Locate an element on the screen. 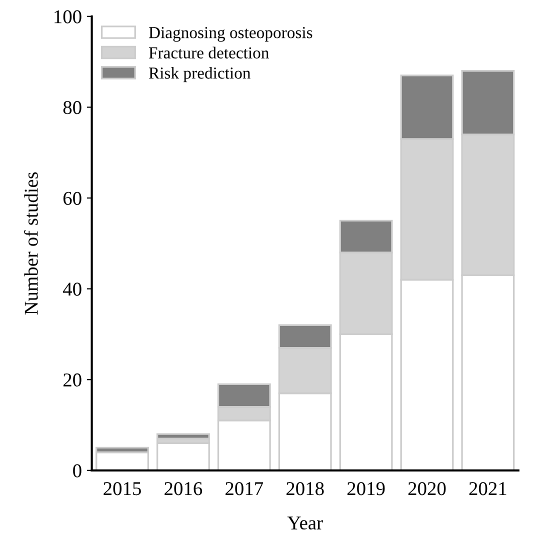 The height and width of the screenshot is (547, 540). y-tick-label: 20 is located at coordinates (72, 380).